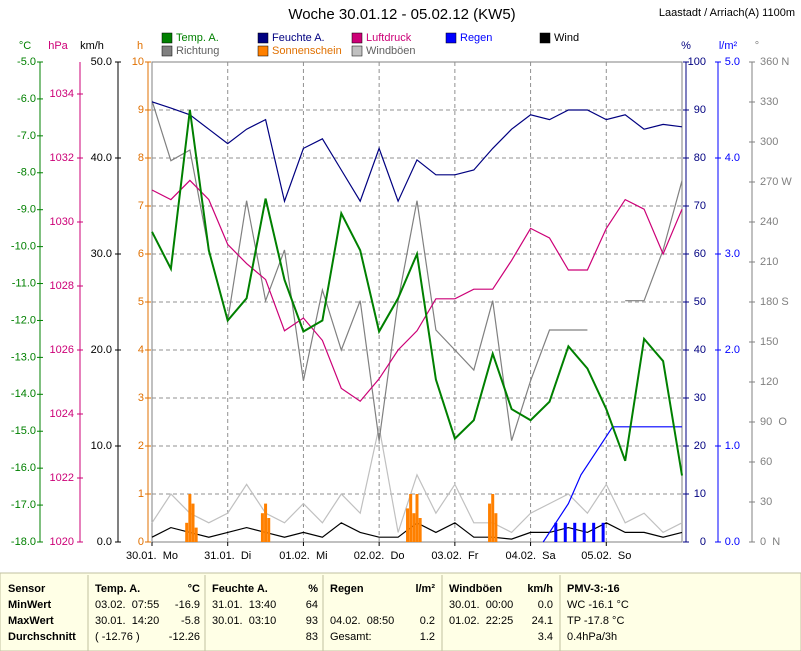  What do you see at coordinates (476, 38) in the screenshot?
I see `legend-label: Regen` at bounding box center [476, 38].